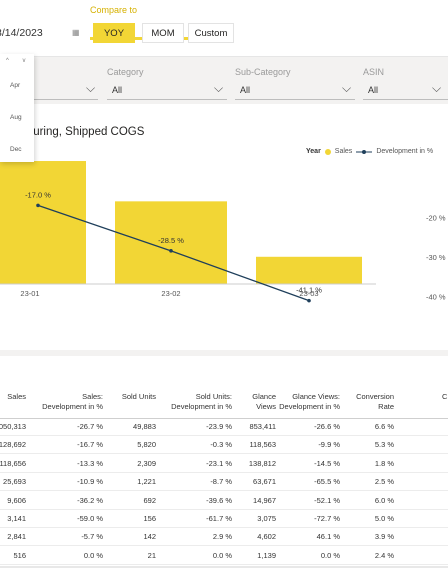 The height and width of the screenshot is (568, 448). I want to click on table-cell: -59.0 %, so click(90, 518).